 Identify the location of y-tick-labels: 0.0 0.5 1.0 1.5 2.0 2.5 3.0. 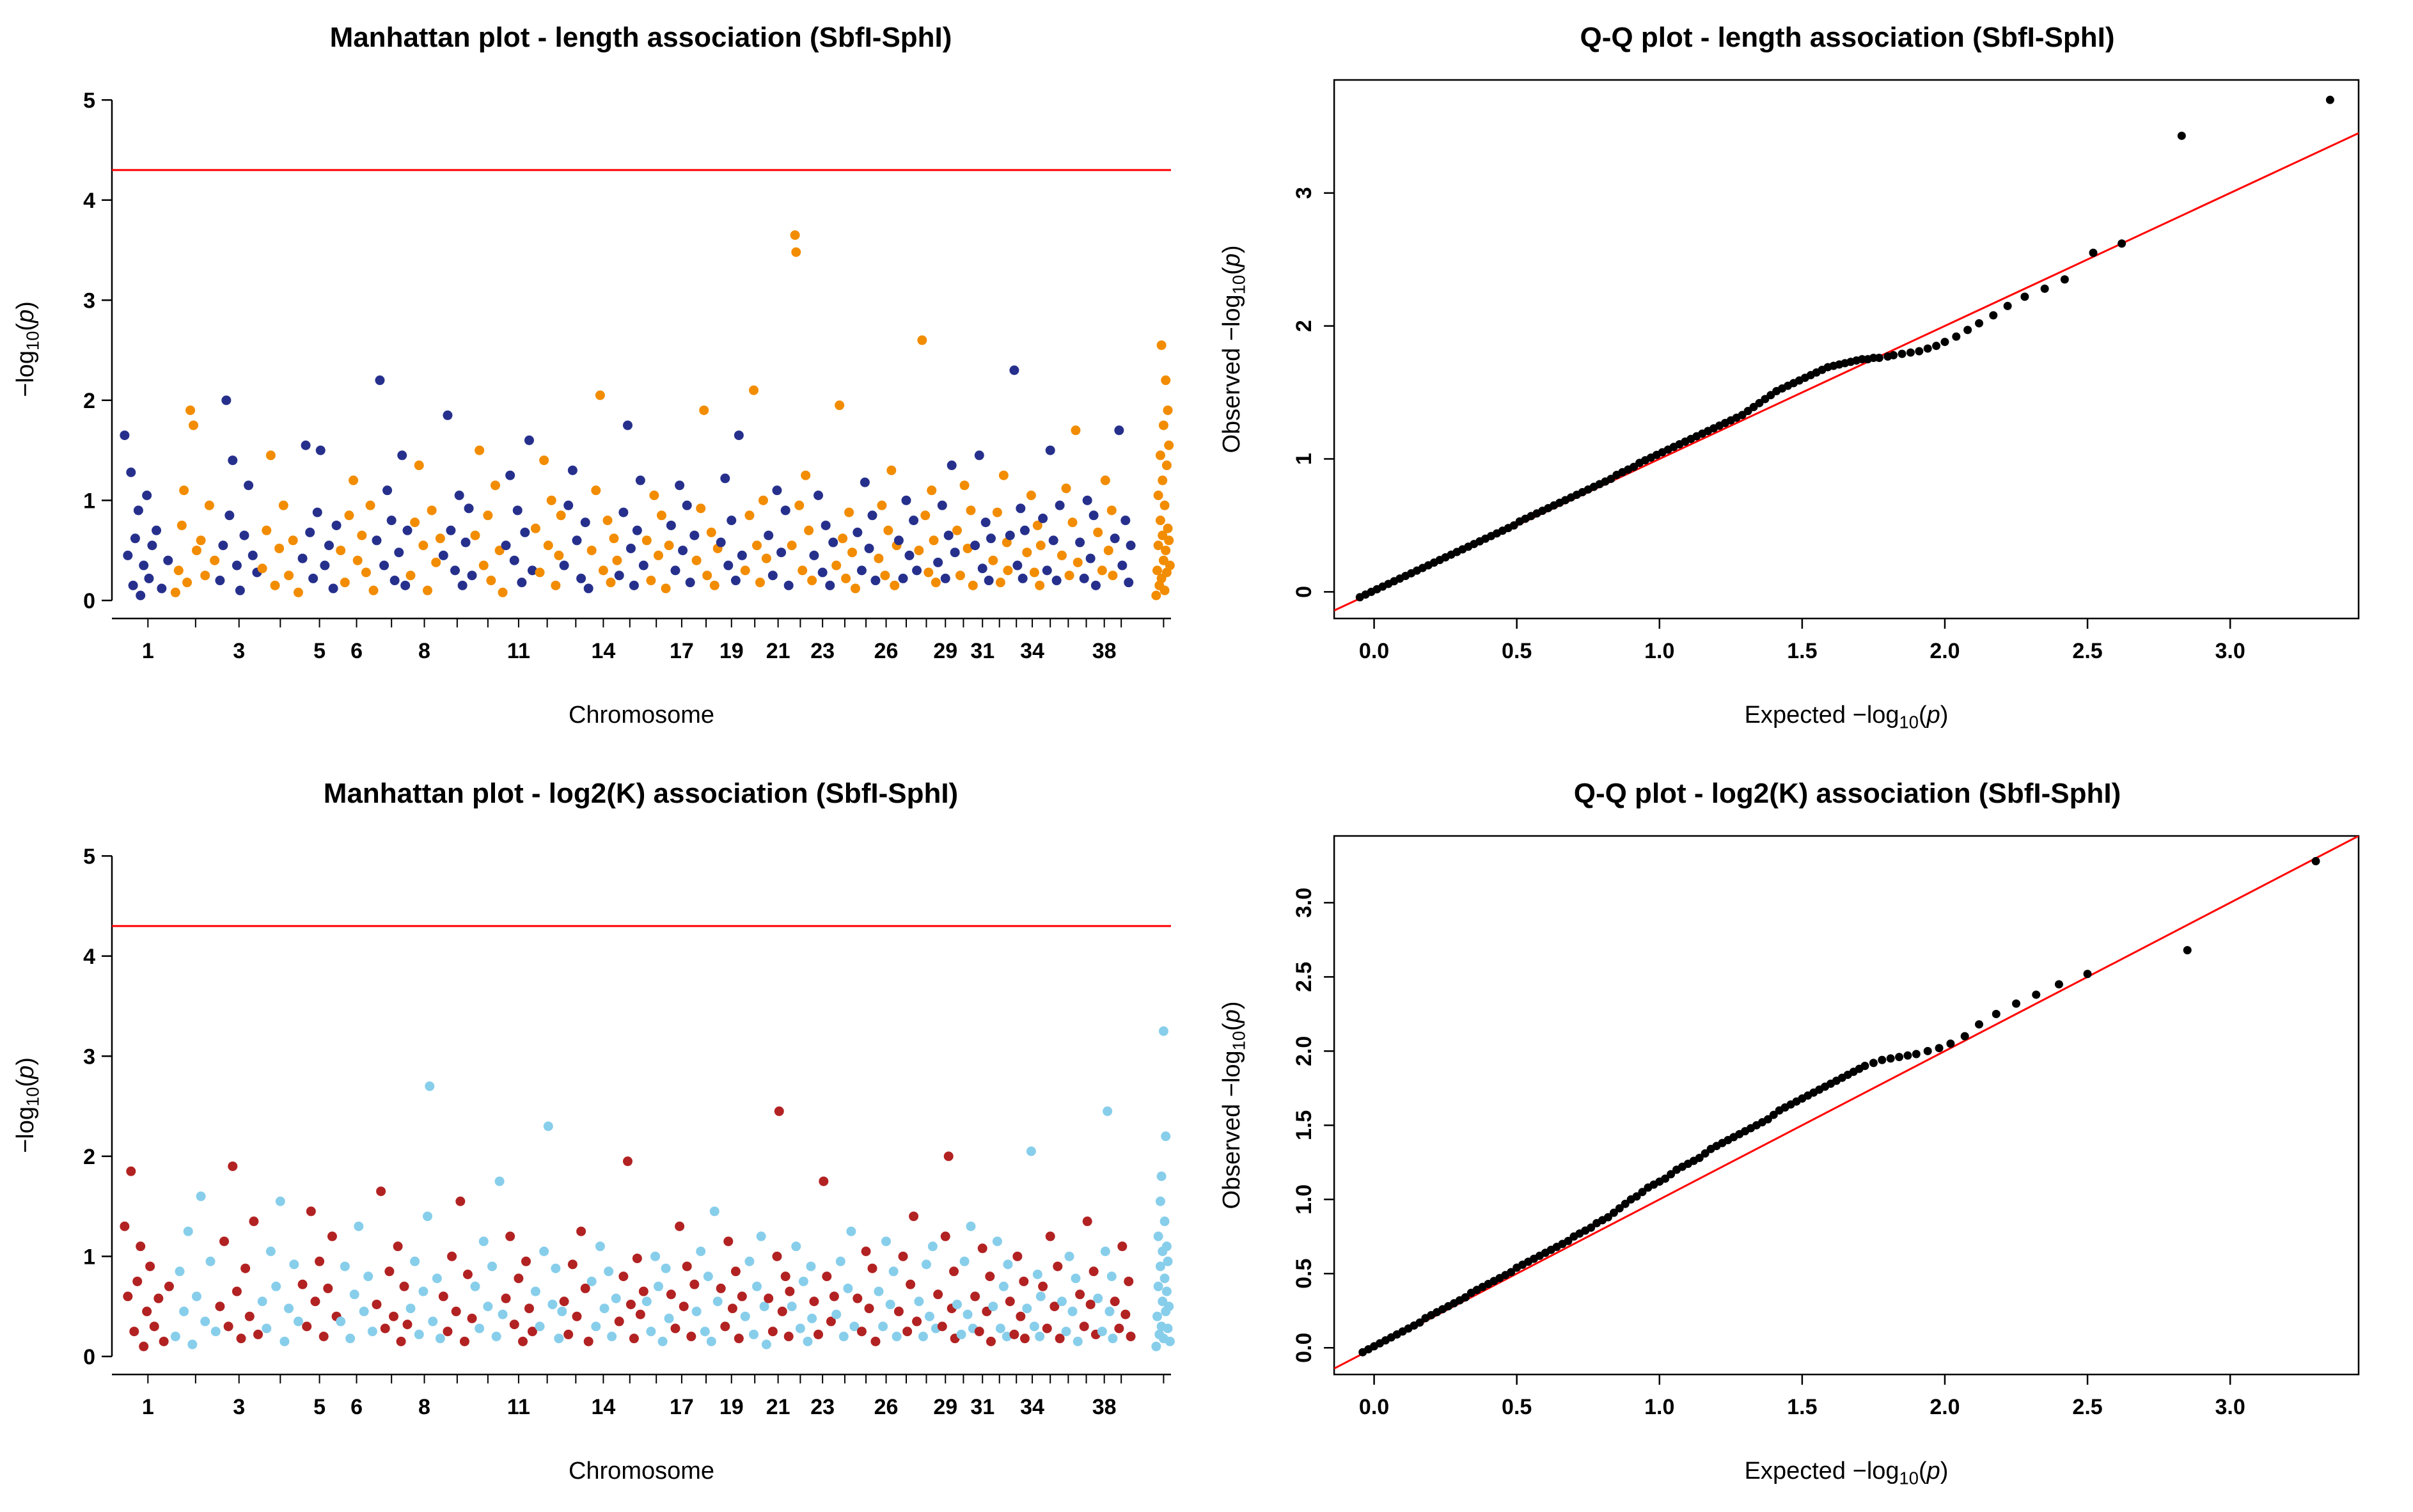
(1313, 1125).